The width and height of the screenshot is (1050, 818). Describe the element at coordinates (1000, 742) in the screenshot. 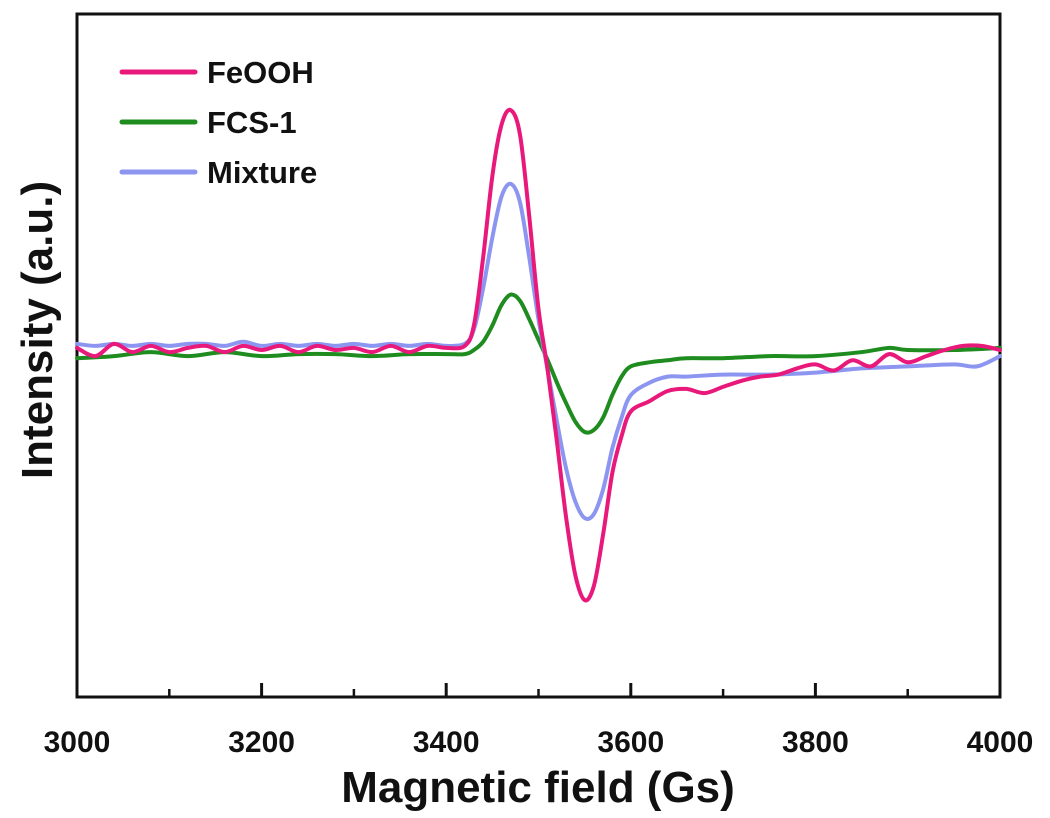

I see `x-tick-label: 4000` at that location.